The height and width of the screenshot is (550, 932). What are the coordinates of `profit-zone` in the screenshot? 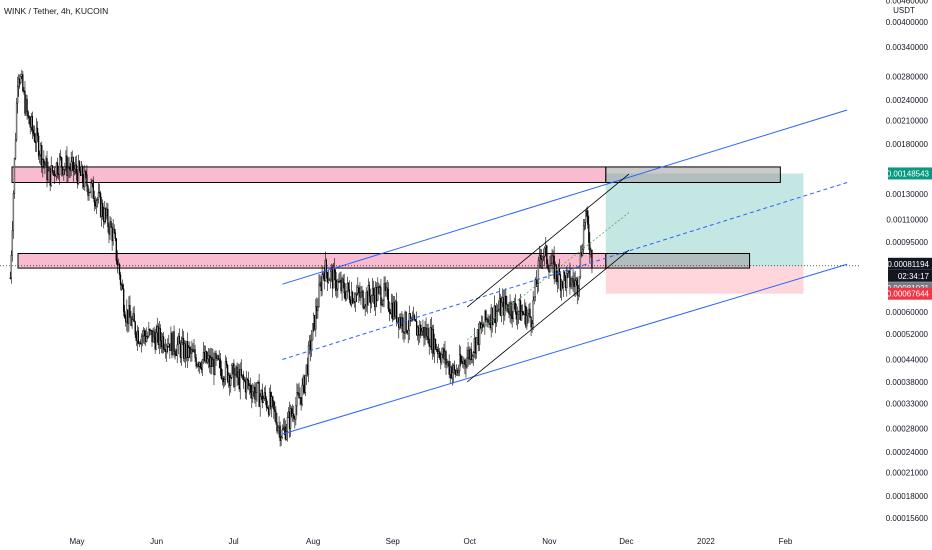 It's located at (704, 220).